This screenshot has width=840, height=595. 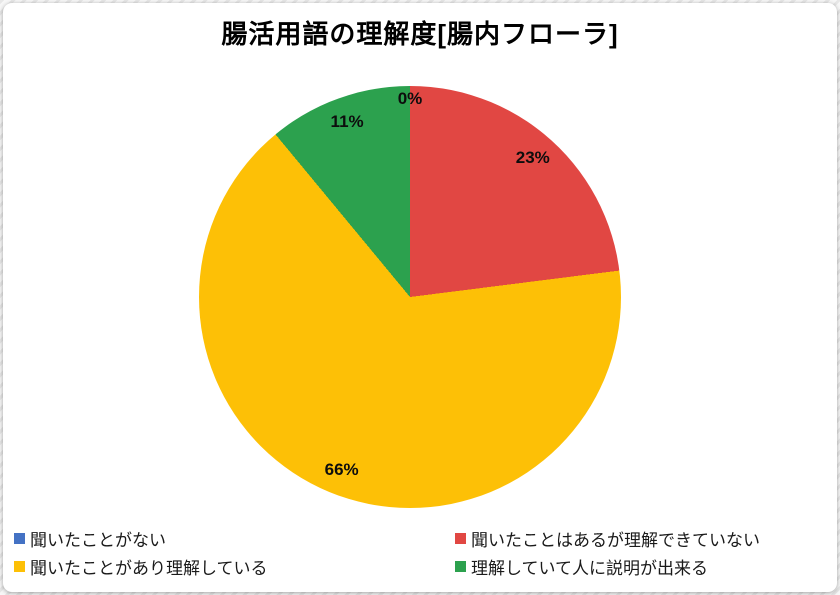 What do you see at coordinates (532, 157) in the screenshot?
I see `slice-label: 23%` at bounding box center [532, 157].